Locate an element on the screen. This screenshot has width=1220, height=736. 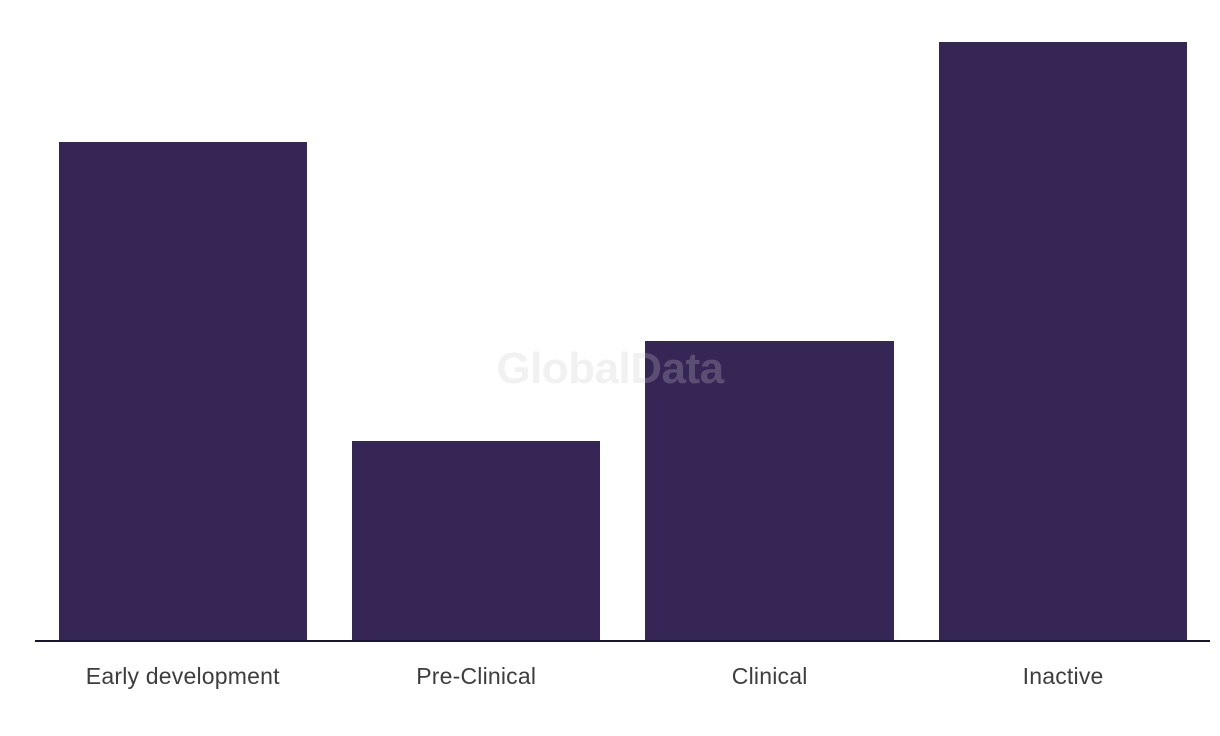
bar-early-development is located at coordinates (182, 390).